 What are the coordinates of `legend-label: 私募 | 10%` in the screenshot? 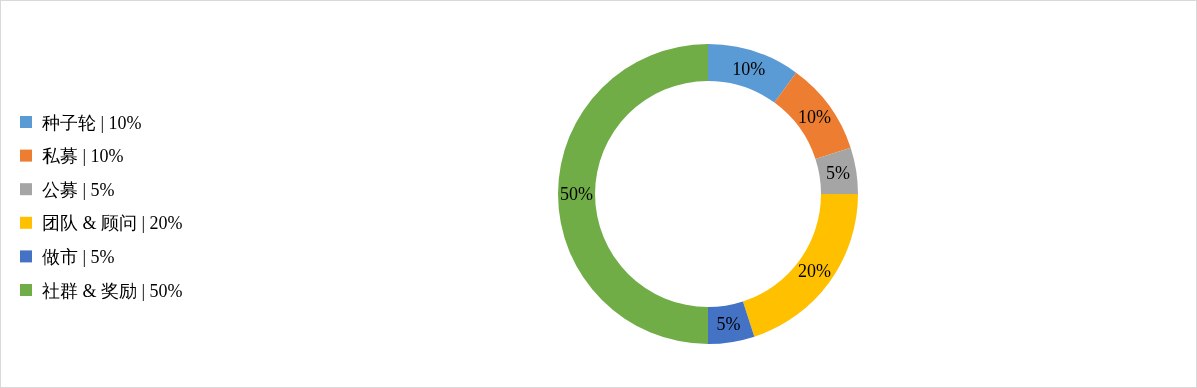 It's located at (83, 156).